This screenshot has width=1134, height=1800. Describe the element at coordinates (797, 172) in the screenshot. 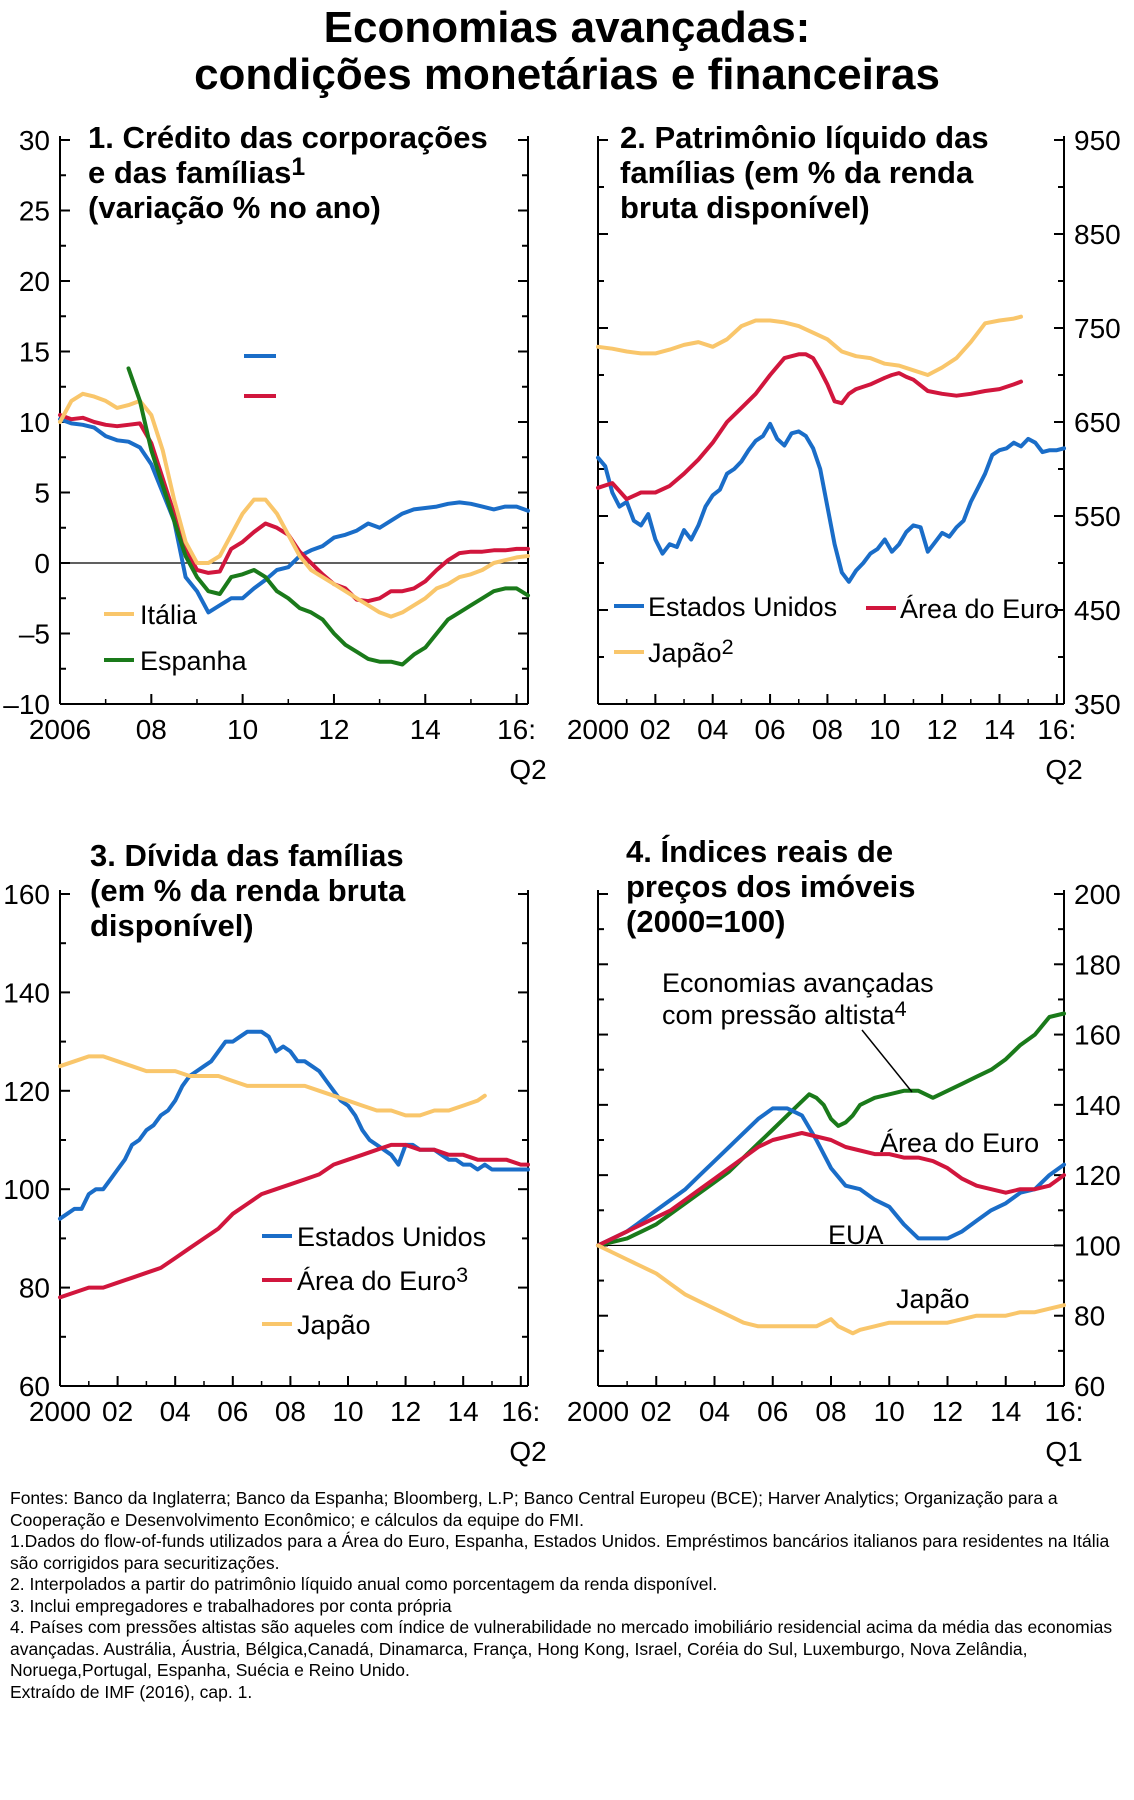

I see `chart-title-line: famílias (em % da renda` at that location.